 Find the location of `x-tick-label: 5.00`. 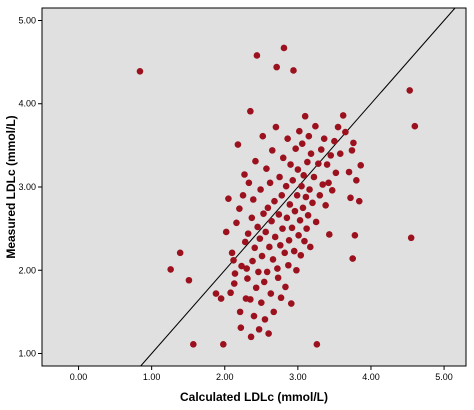

x-tick-label: 5.00 is located at coordinates (444, 377).